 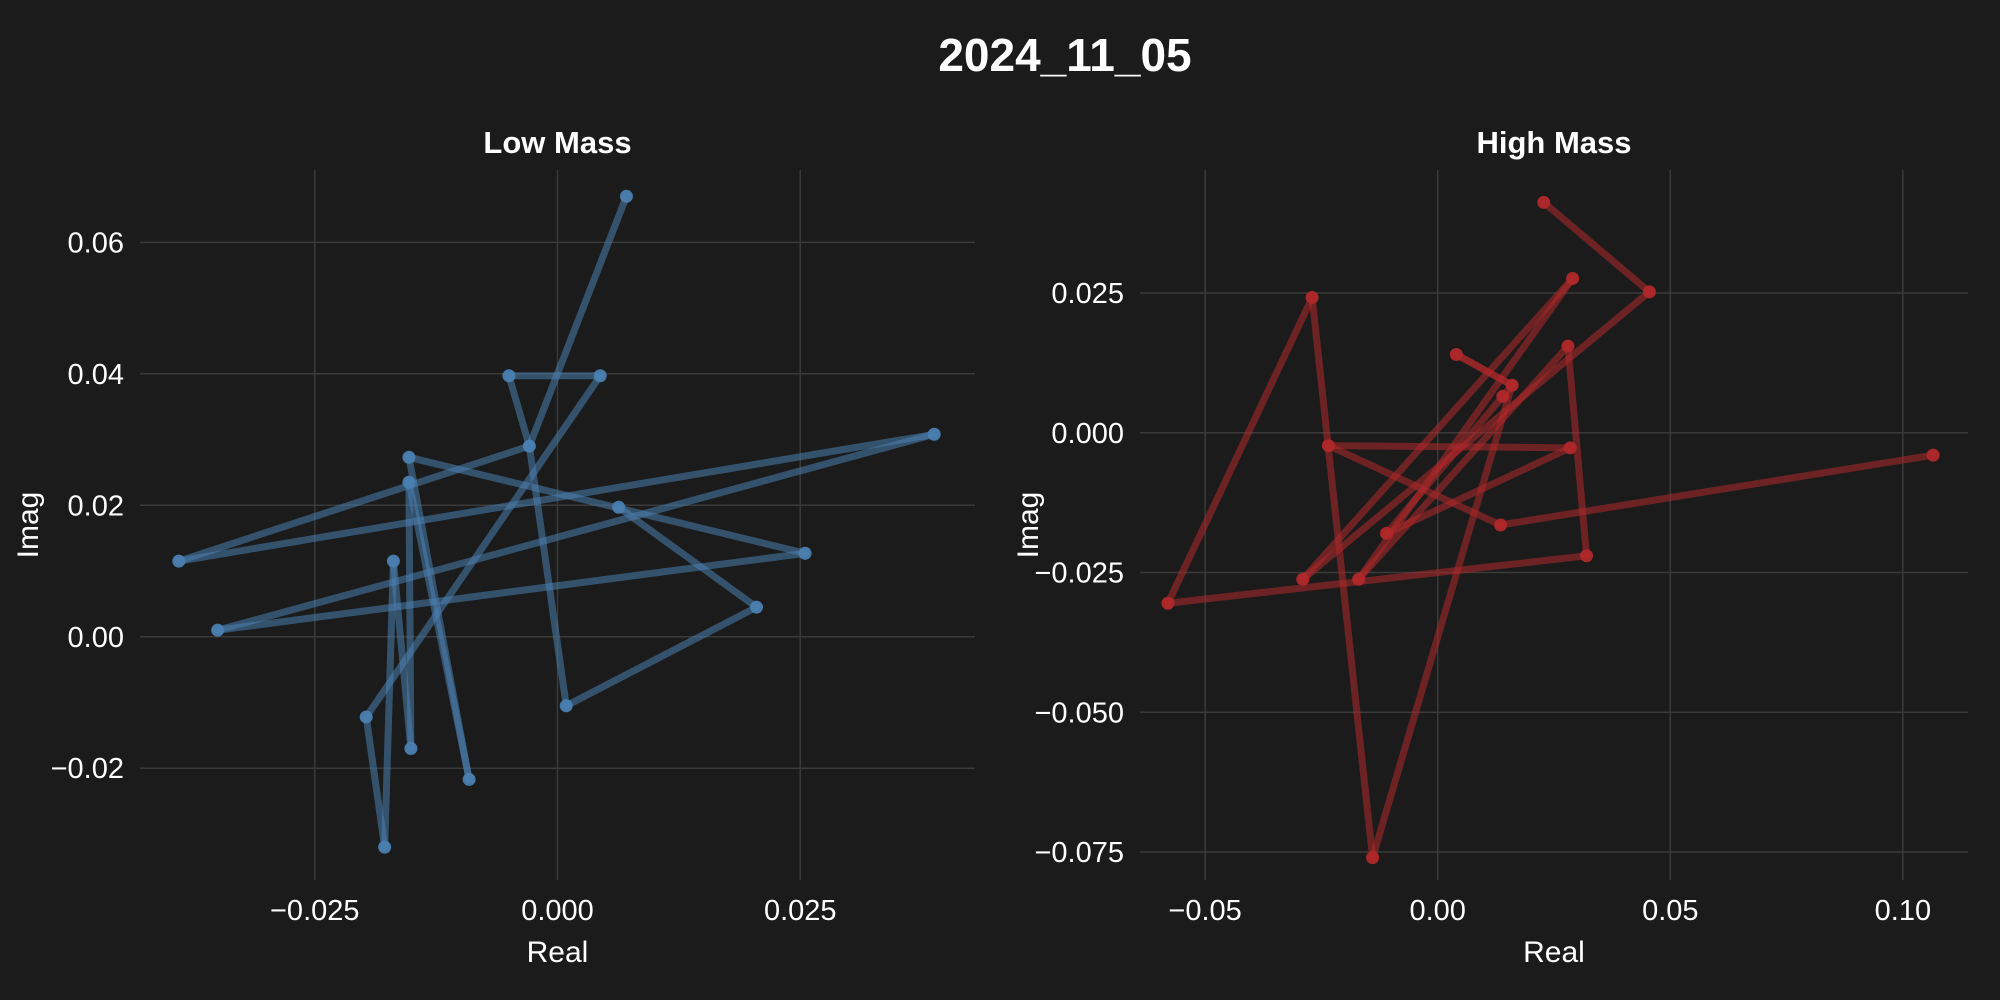 I want to click on low-mass-y-tick-label: 0.00, so click(x=96, y=638).